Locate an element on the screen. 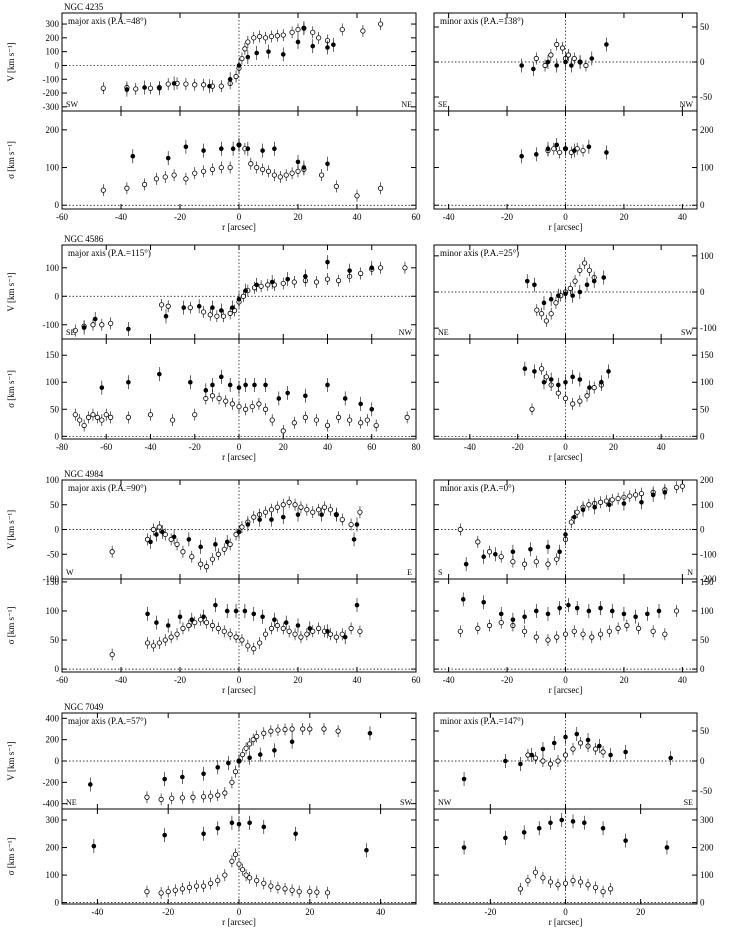 The height and width of the screenshot is (934, 730). direction-right: SW is located at coordinates (687, 332).